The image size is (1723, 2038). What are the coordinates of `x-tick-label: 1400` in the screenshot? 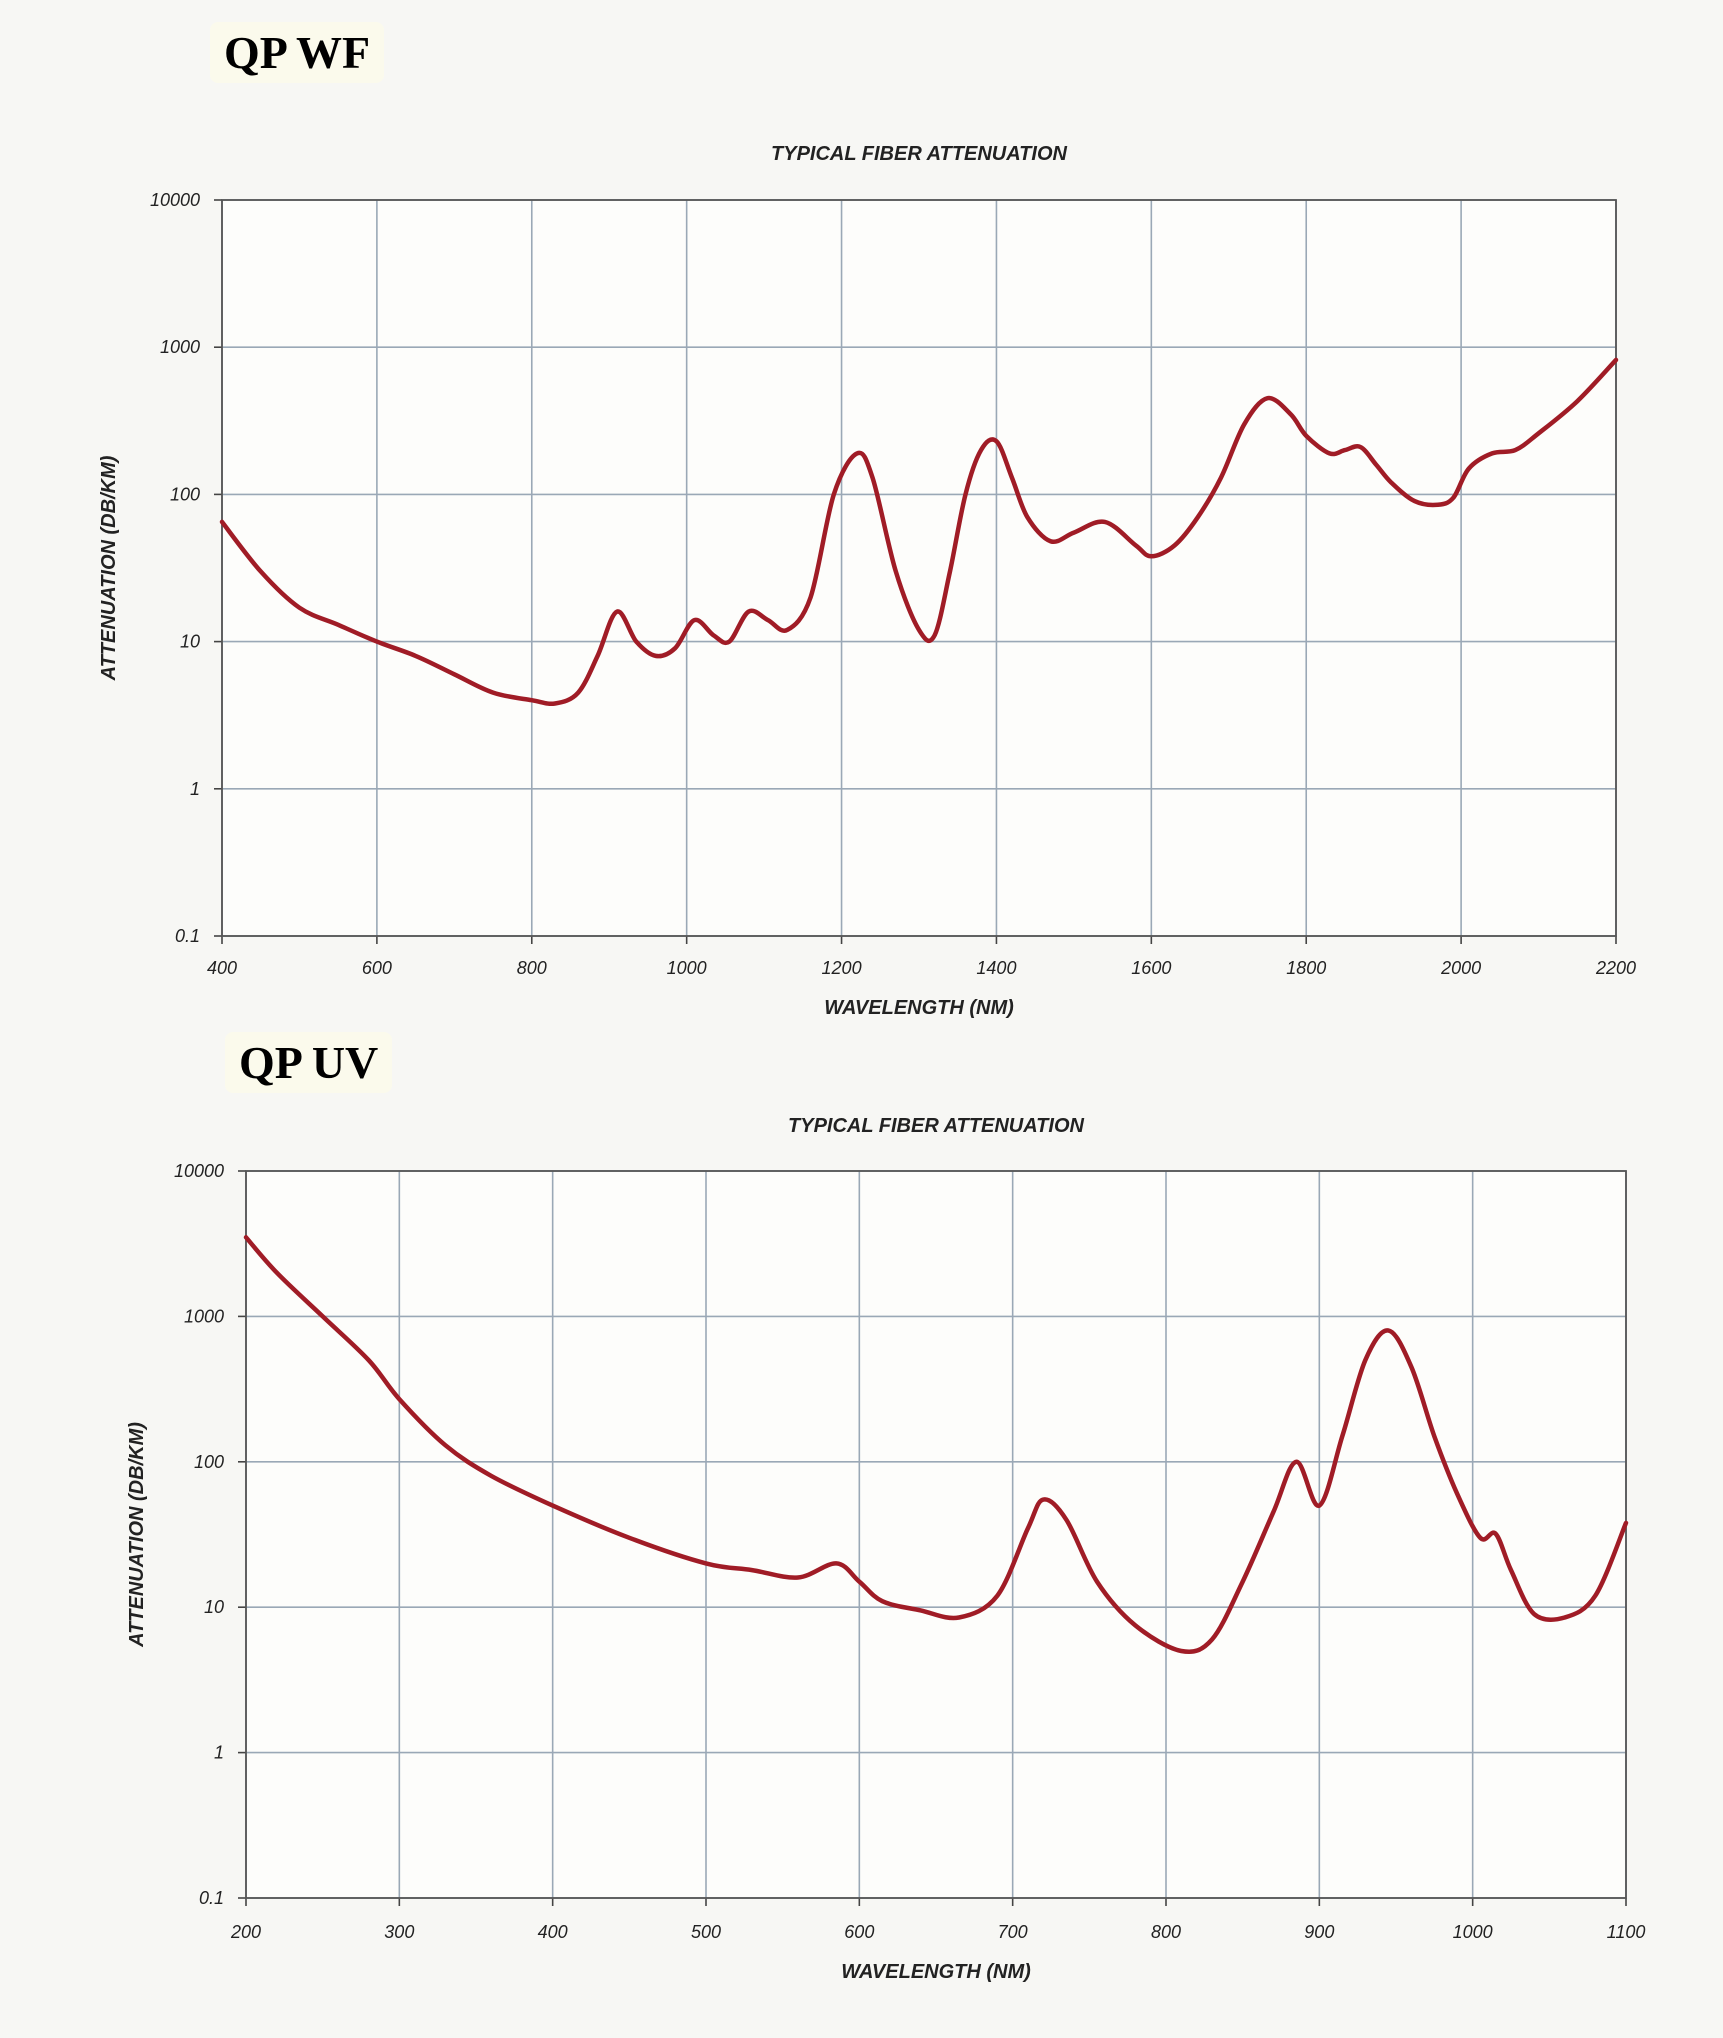 It's located at (996, 968).